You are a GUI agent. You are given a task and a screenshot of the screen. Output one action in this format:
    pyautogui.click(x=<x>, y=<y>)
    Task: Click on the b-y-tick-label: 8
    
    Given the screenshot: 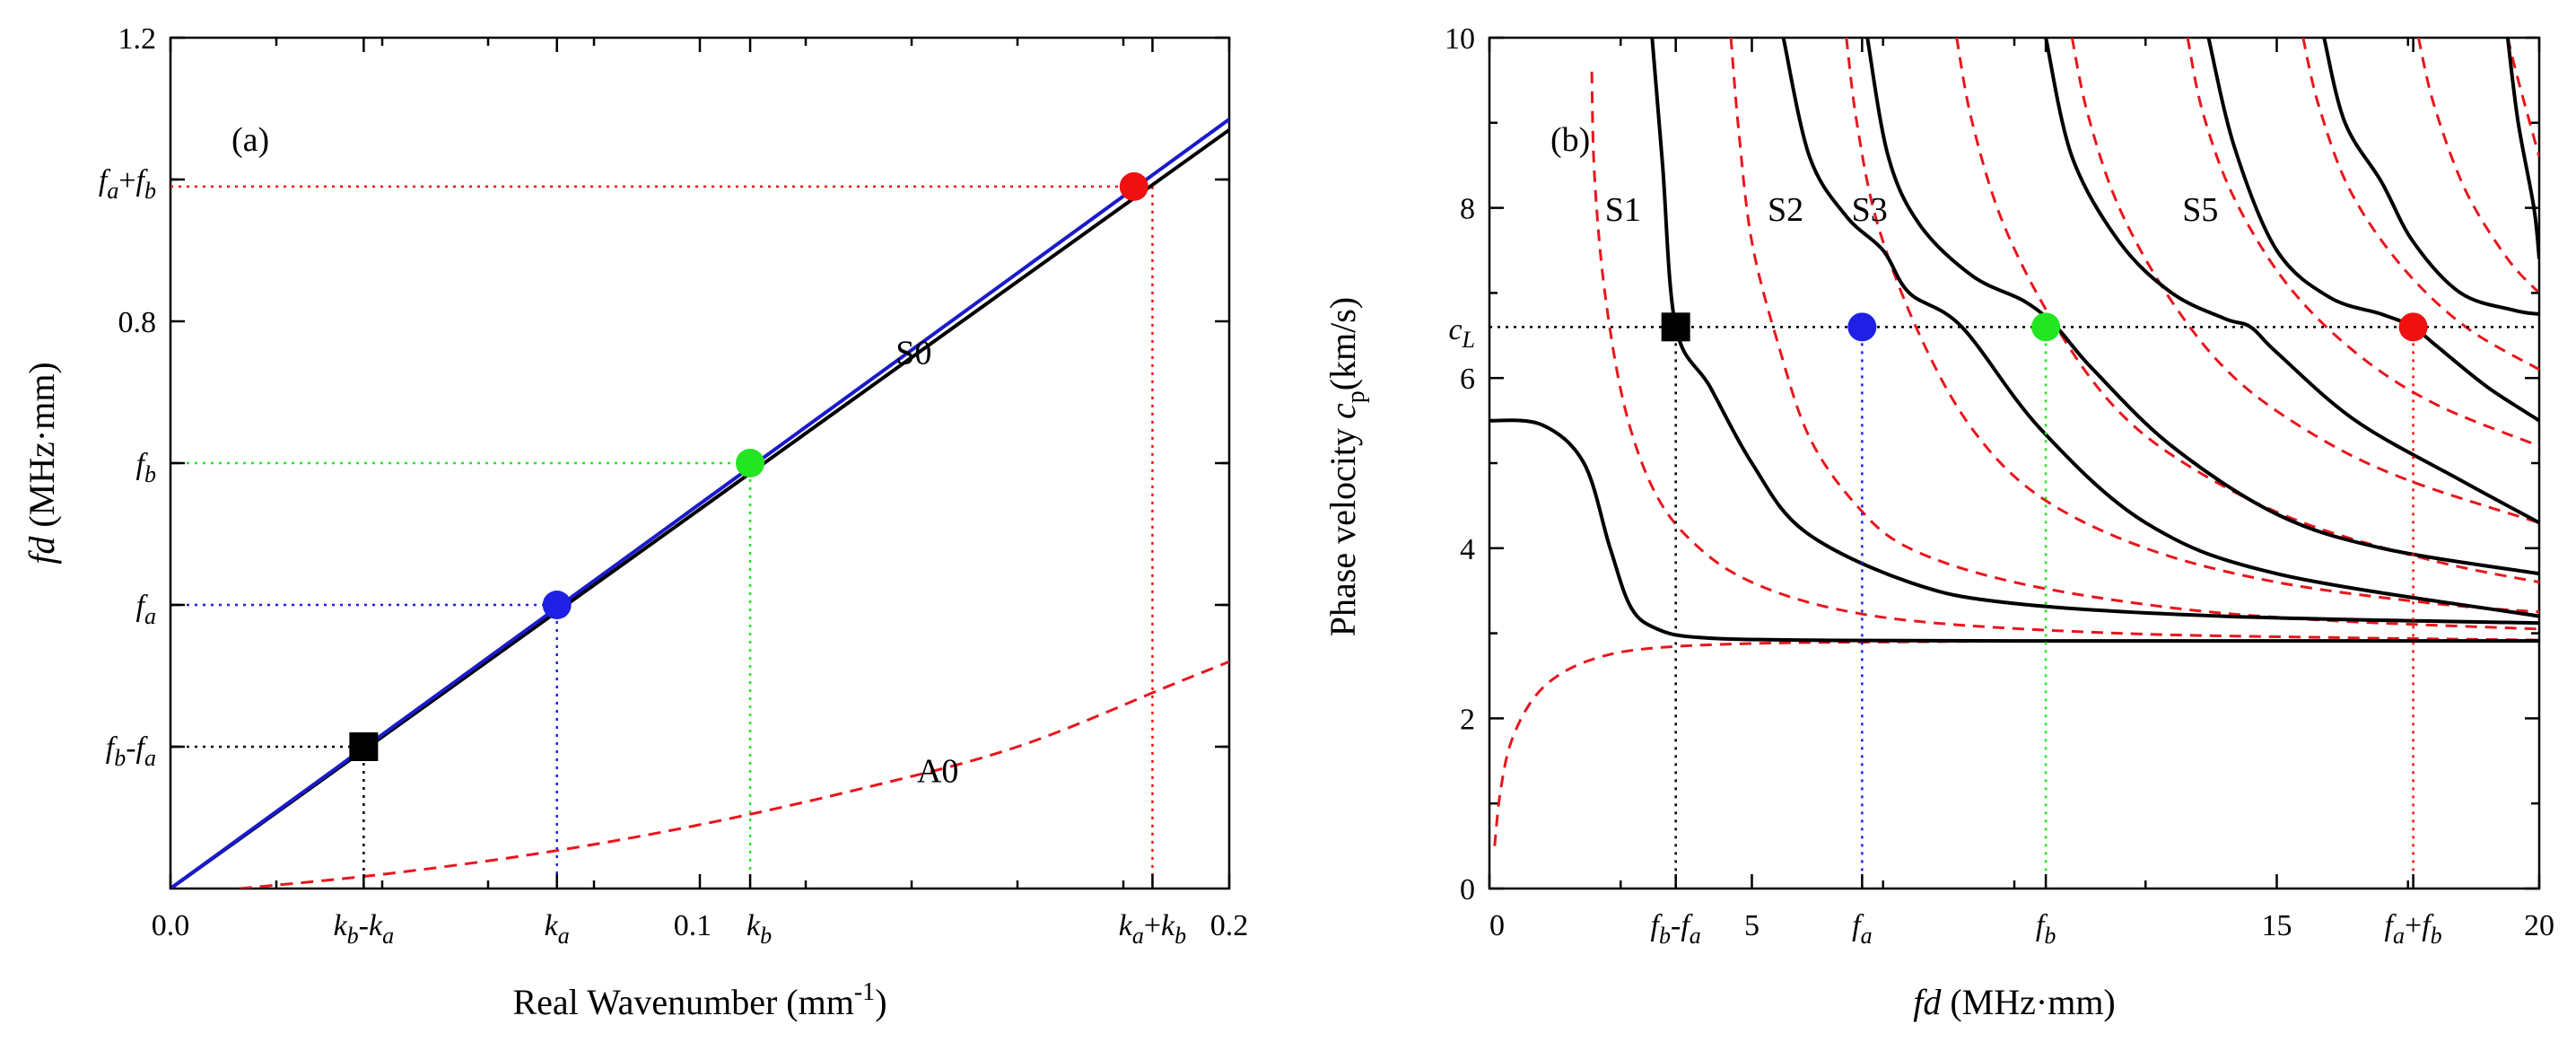 What is the action you would take?
    pyautogui.click(x=1467, y=209)
    